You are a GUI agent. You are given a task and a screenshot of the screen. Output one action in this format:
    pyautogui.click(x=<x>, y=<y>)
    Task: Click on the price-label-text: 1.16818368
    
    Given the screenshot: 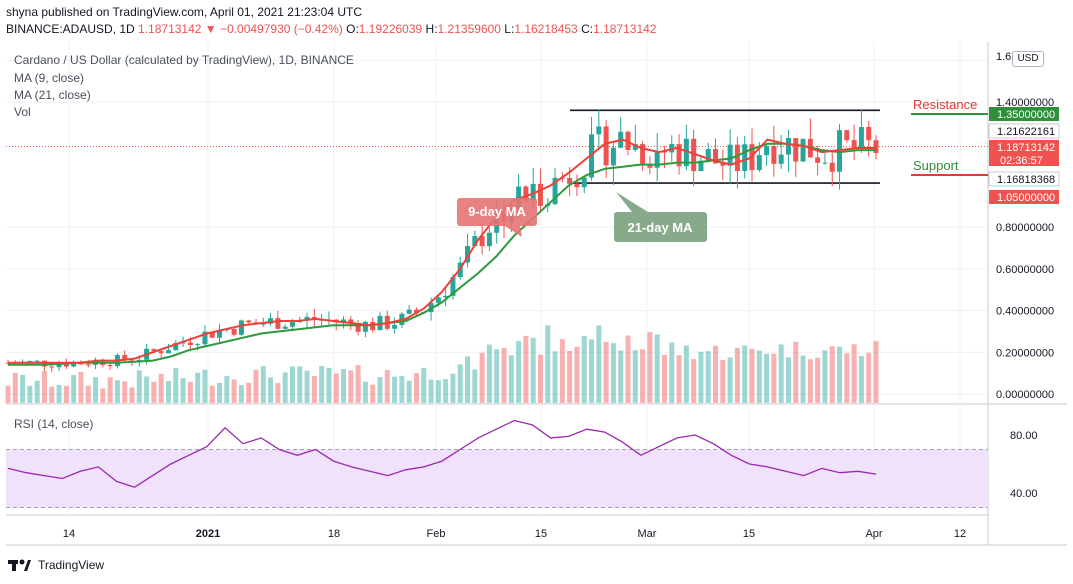 What is the action you would take?
    pyautogui.click(x=1026, y=180)
    